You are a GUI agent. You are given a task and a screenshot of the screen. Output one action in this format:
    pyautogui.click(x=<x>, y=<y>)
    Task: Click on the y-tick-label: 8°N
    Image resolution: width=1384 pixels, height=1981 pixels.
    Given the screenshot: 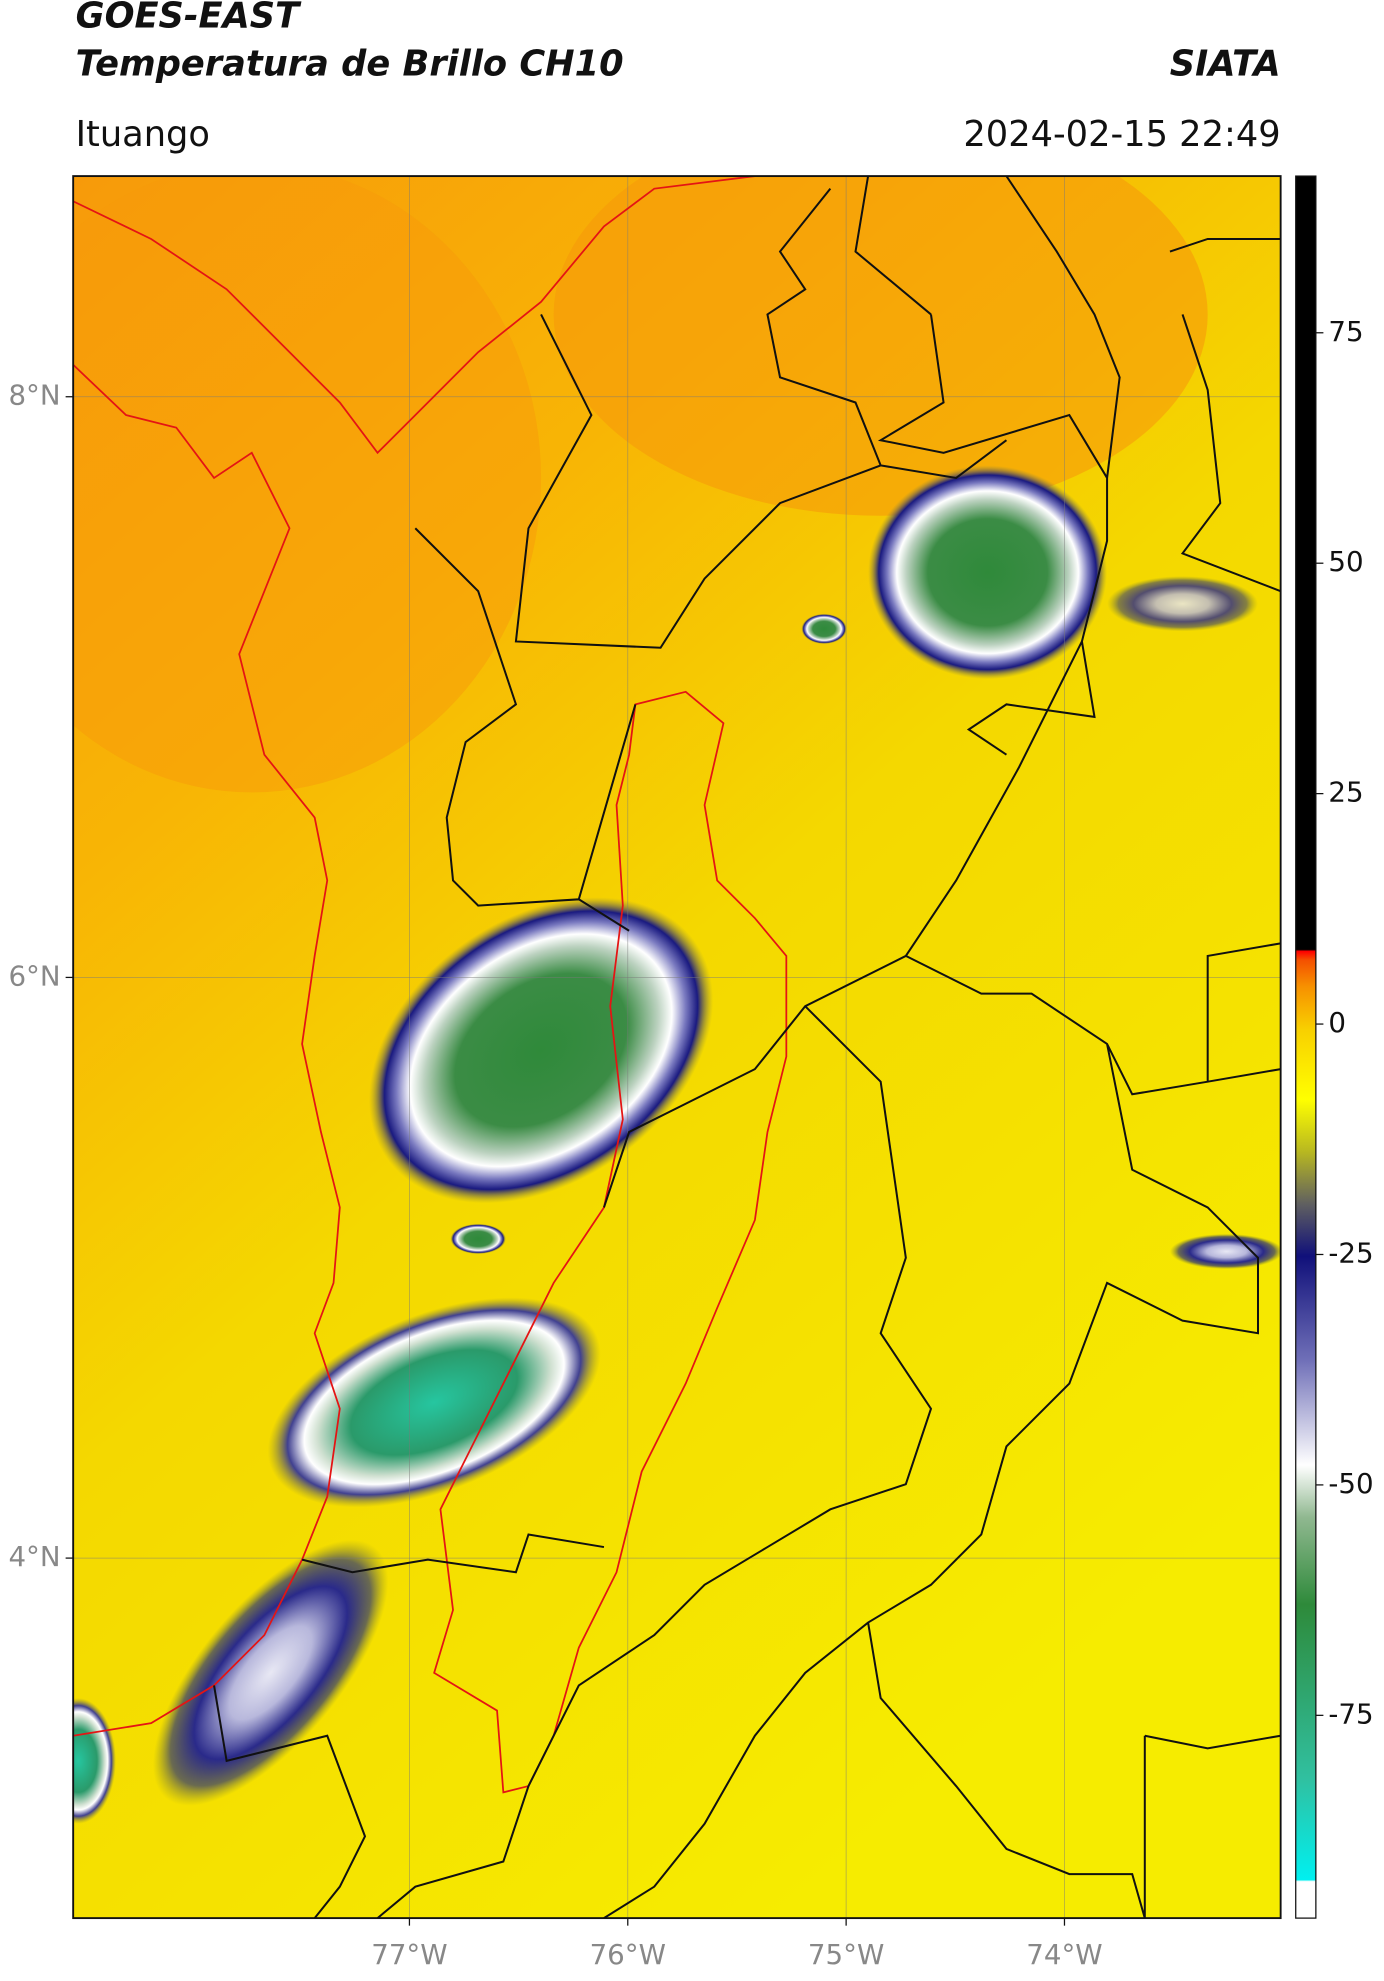 What is the action you would take?
    pyautogui.click(x=34, y=395)
    